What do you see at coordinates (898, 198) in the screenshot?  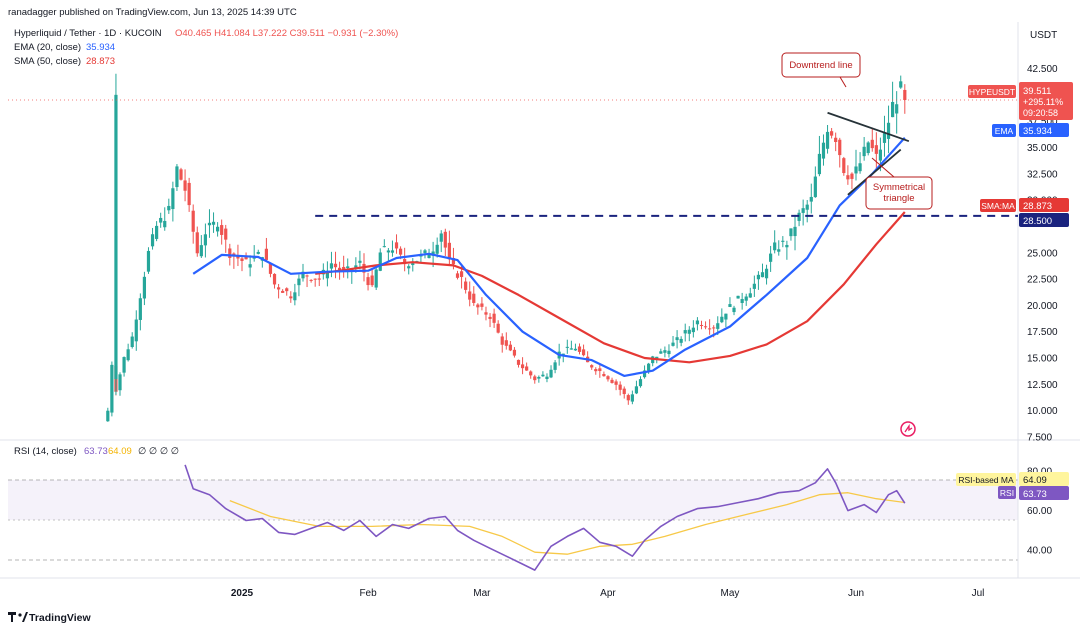 I see `triangle-label-line2: triangle` at bounding box center [898, 198].